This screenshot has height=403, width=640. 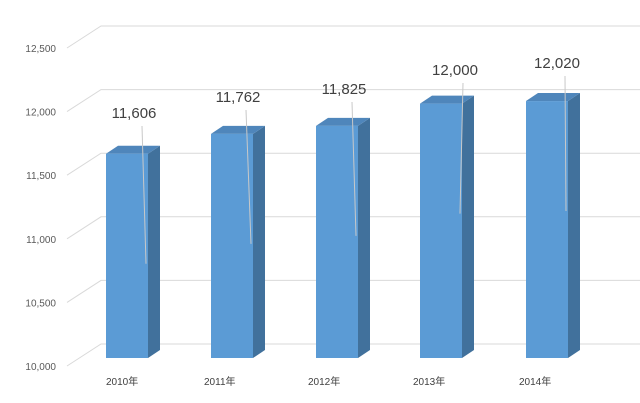 I want to click on data-label: 11,606, so click(x=134, y=113).